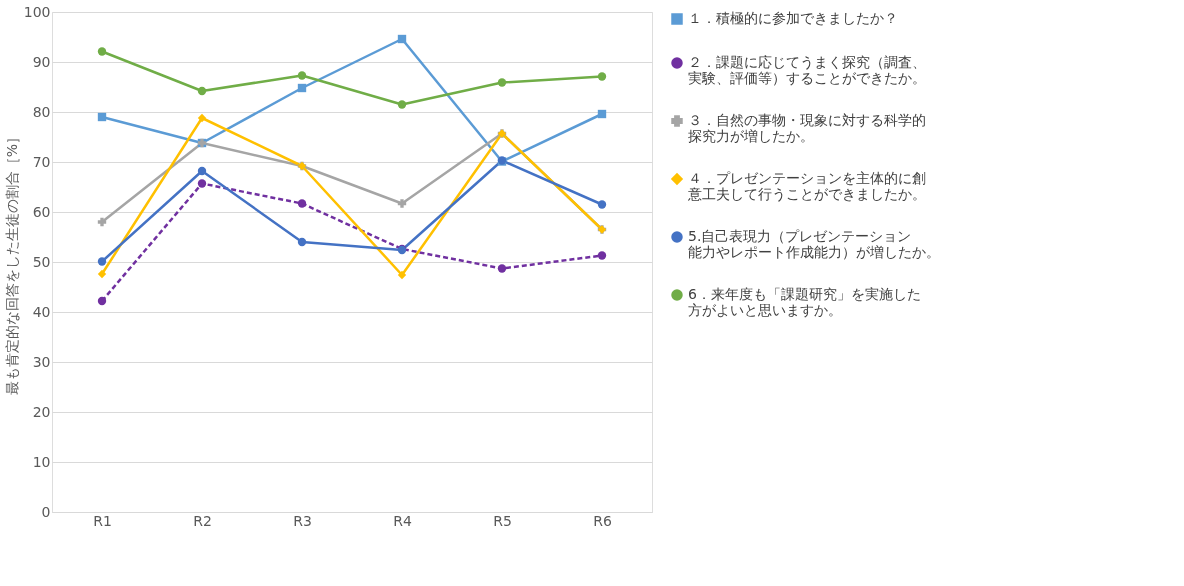  I want to click on x-tick-label: R5, so click(502, 520).